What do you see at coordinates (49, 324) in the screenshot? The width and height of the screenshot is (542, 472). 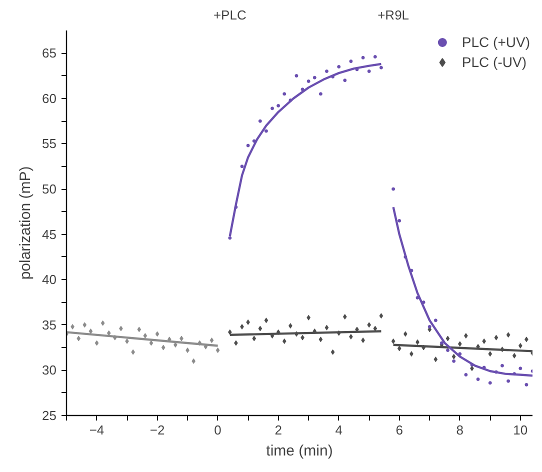 I see `y-tick-label: 35` at bounding box center [49, 324].